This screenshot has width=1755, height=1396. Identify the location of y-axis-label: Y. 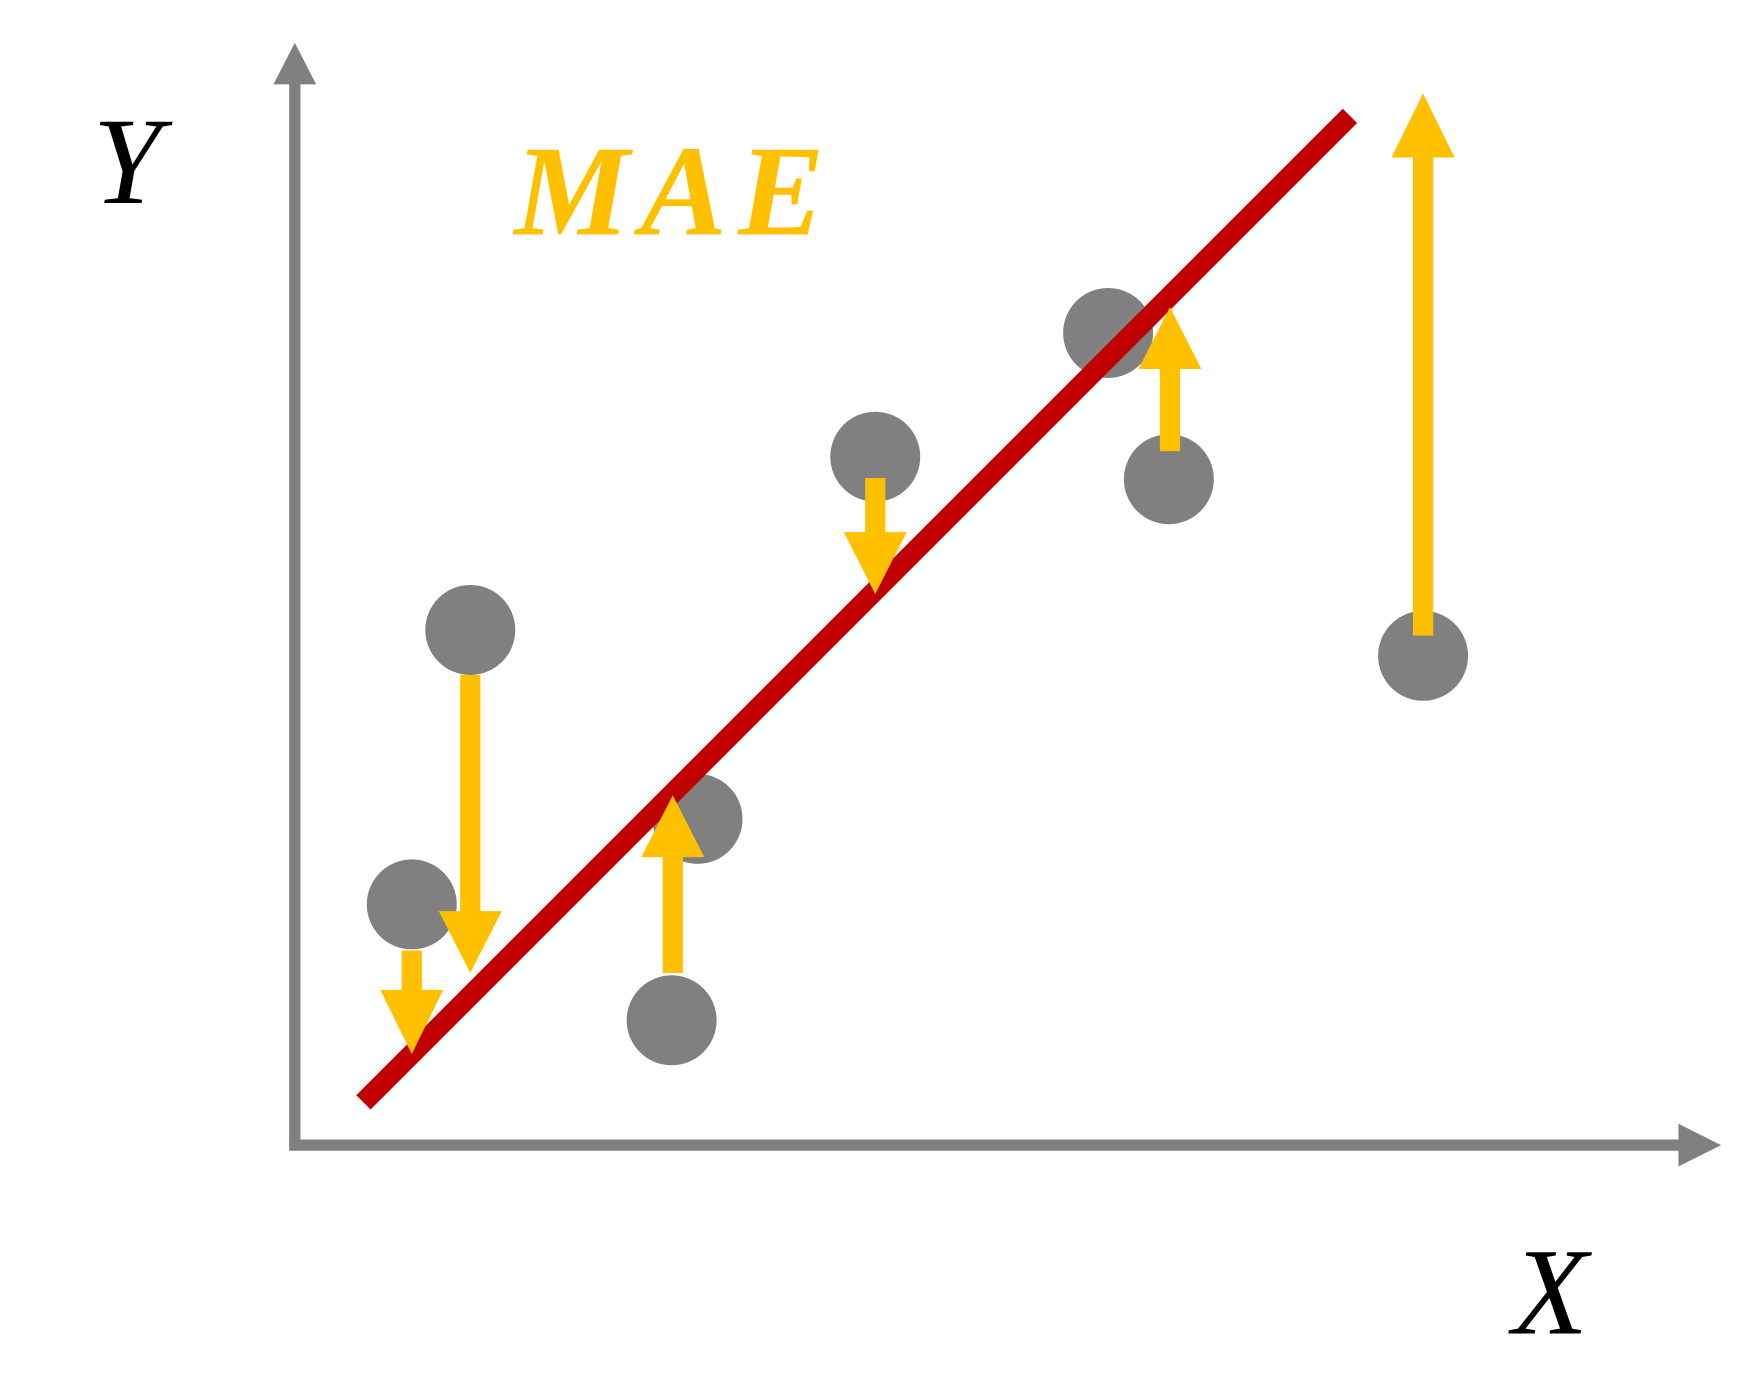
(133, 161).